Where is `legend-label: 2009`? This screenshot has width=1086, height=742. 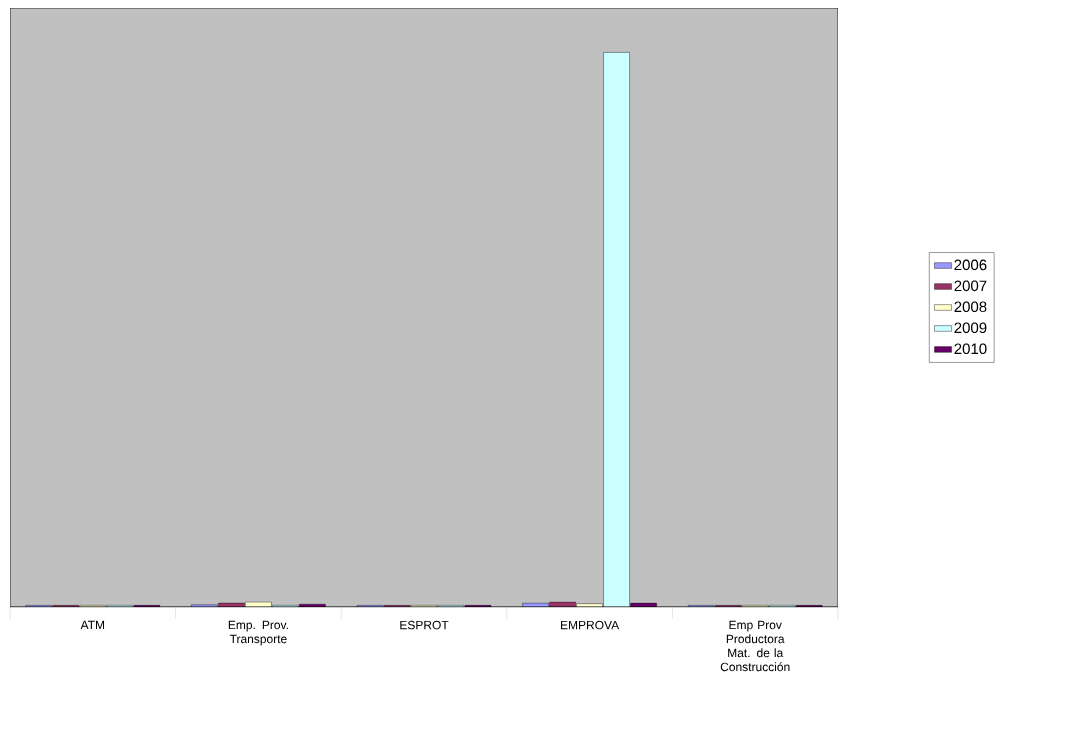
legend-label: 2009 is located at coordinates (970, 328).